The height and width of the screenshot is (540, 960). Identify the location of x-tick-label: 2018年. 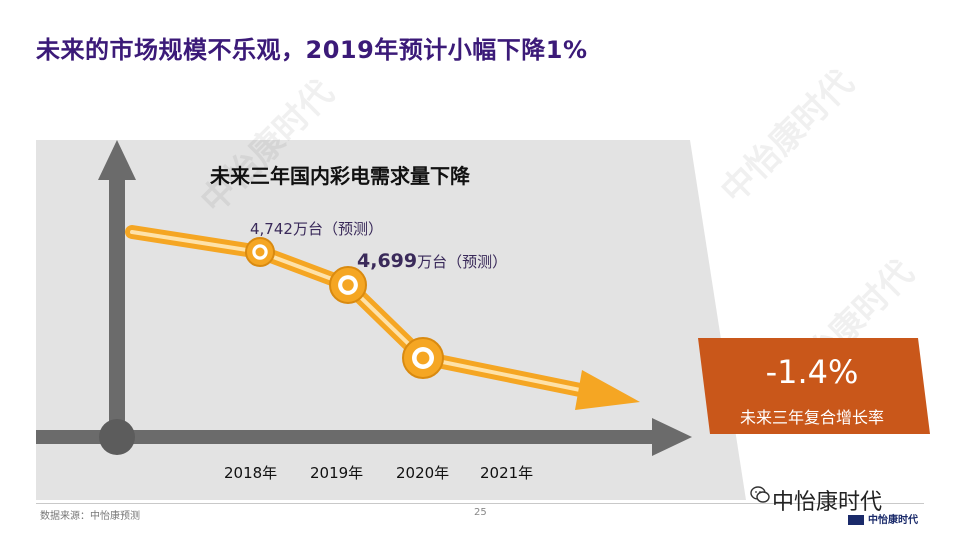
(251, 473).